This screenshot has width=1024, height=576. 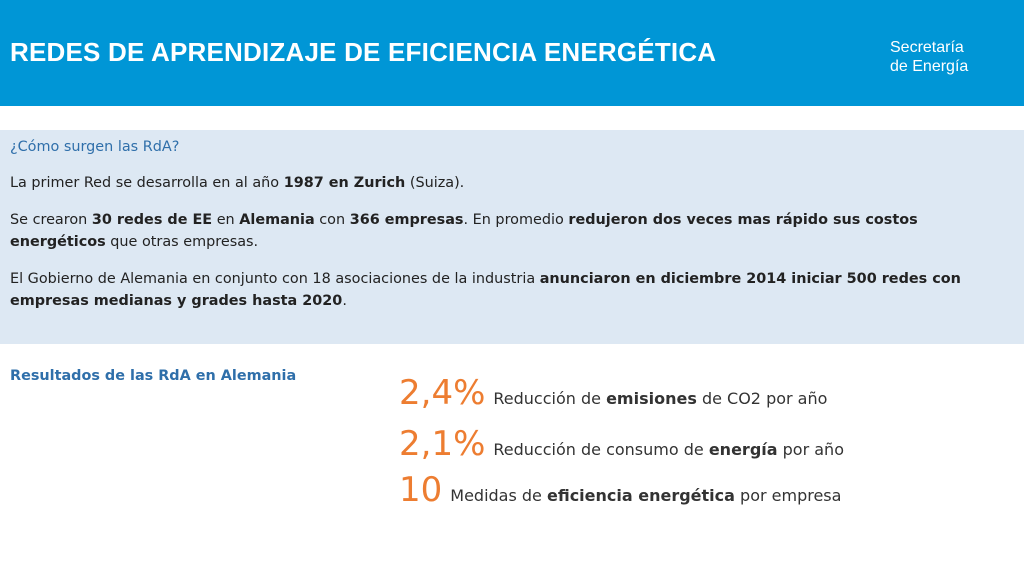 What do you see at coordinates (927, 47) in the screenshot?
I see `logo-line-1: Secretaría` at bounding box center [927, 47].